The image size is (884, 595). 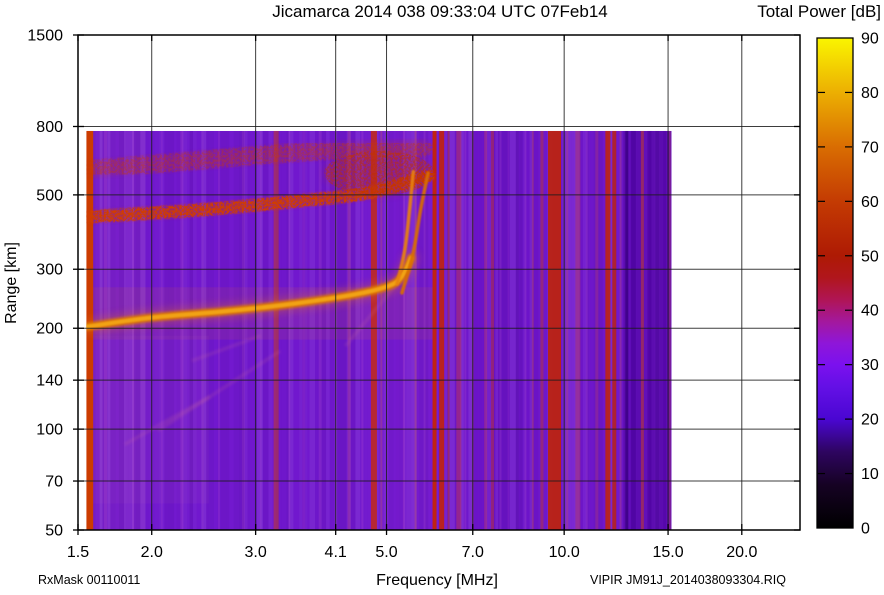 I want to click on colorbar-gradient, so click(x=835, y=283).